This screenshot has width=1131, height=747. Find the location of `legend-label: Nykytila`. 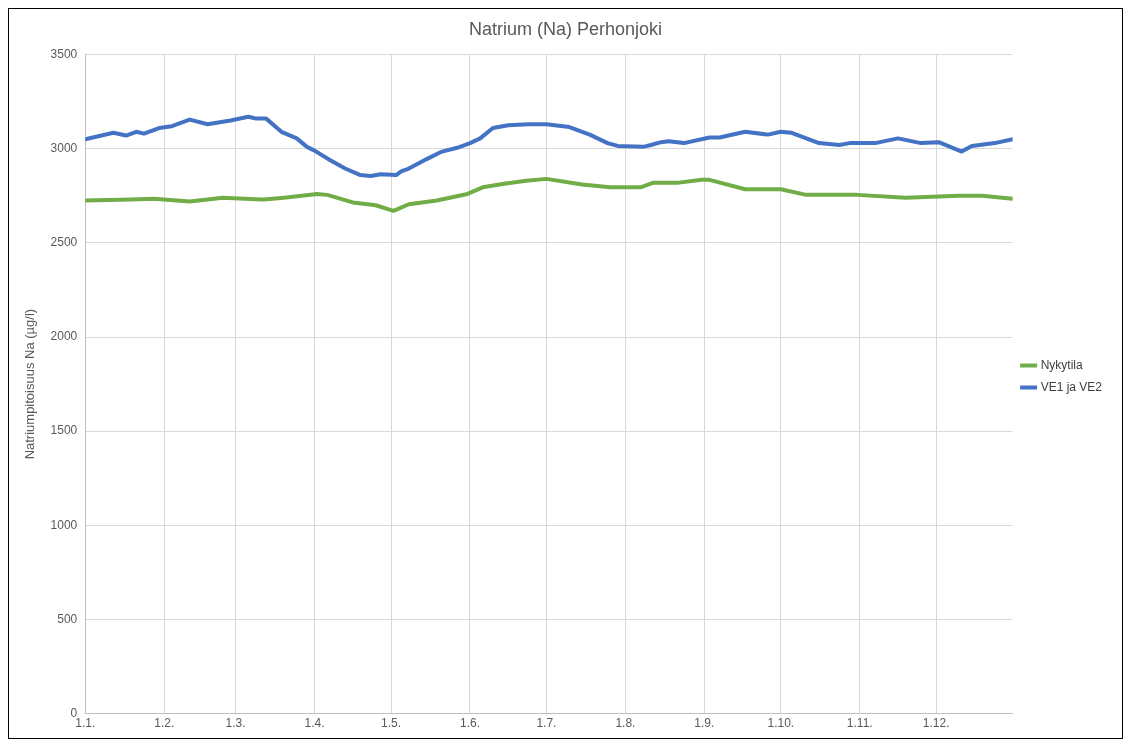

legend-label: Nykytila is located at coordinates (1061, 364).